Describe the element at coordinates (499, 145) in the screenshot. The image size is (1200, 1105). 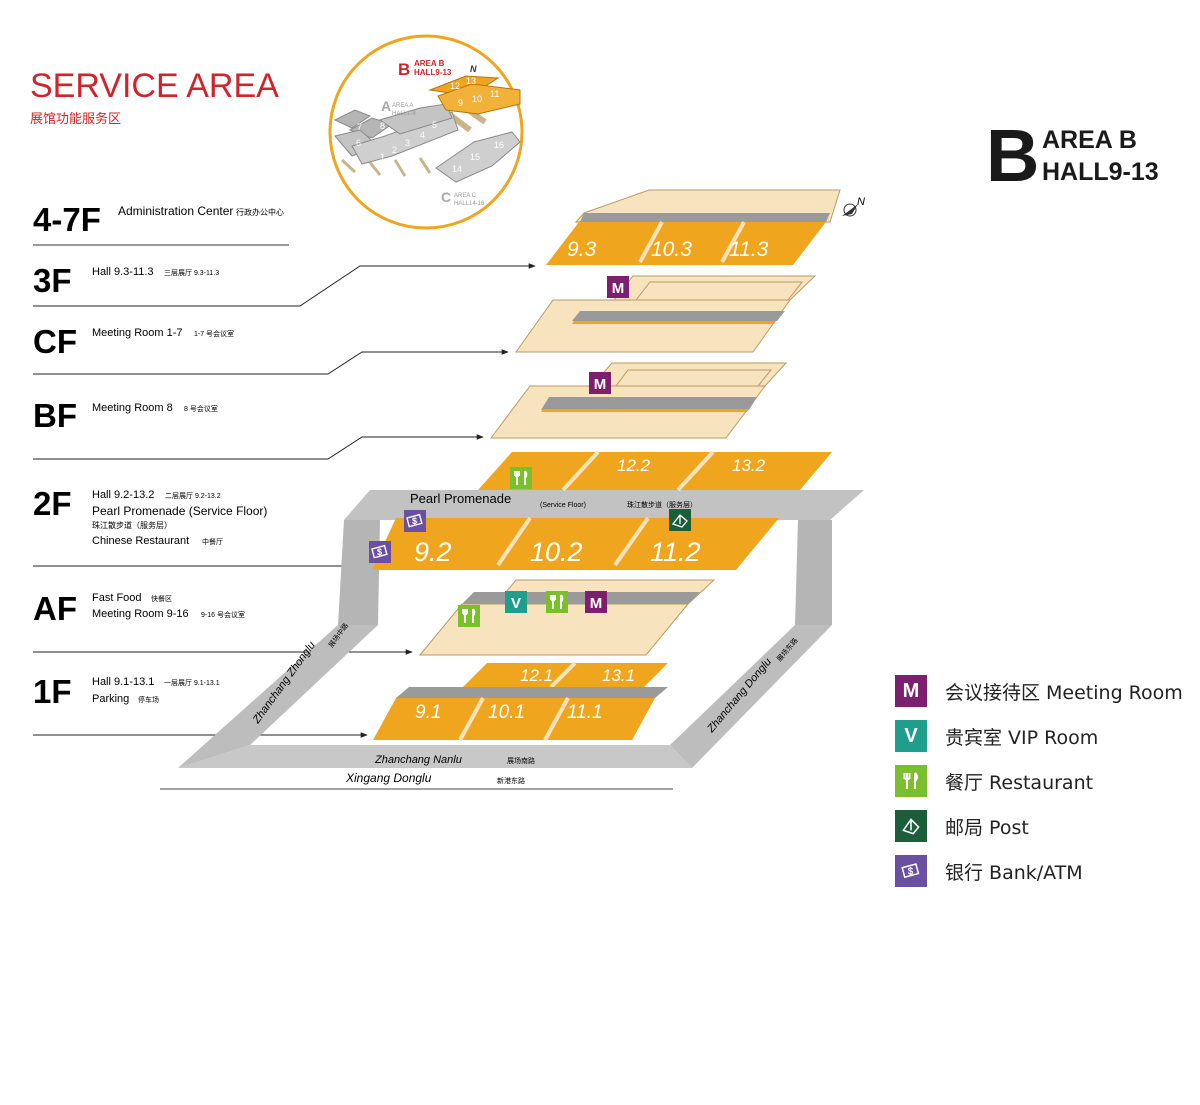
I see `minimap-hall-label: 16` at that location.